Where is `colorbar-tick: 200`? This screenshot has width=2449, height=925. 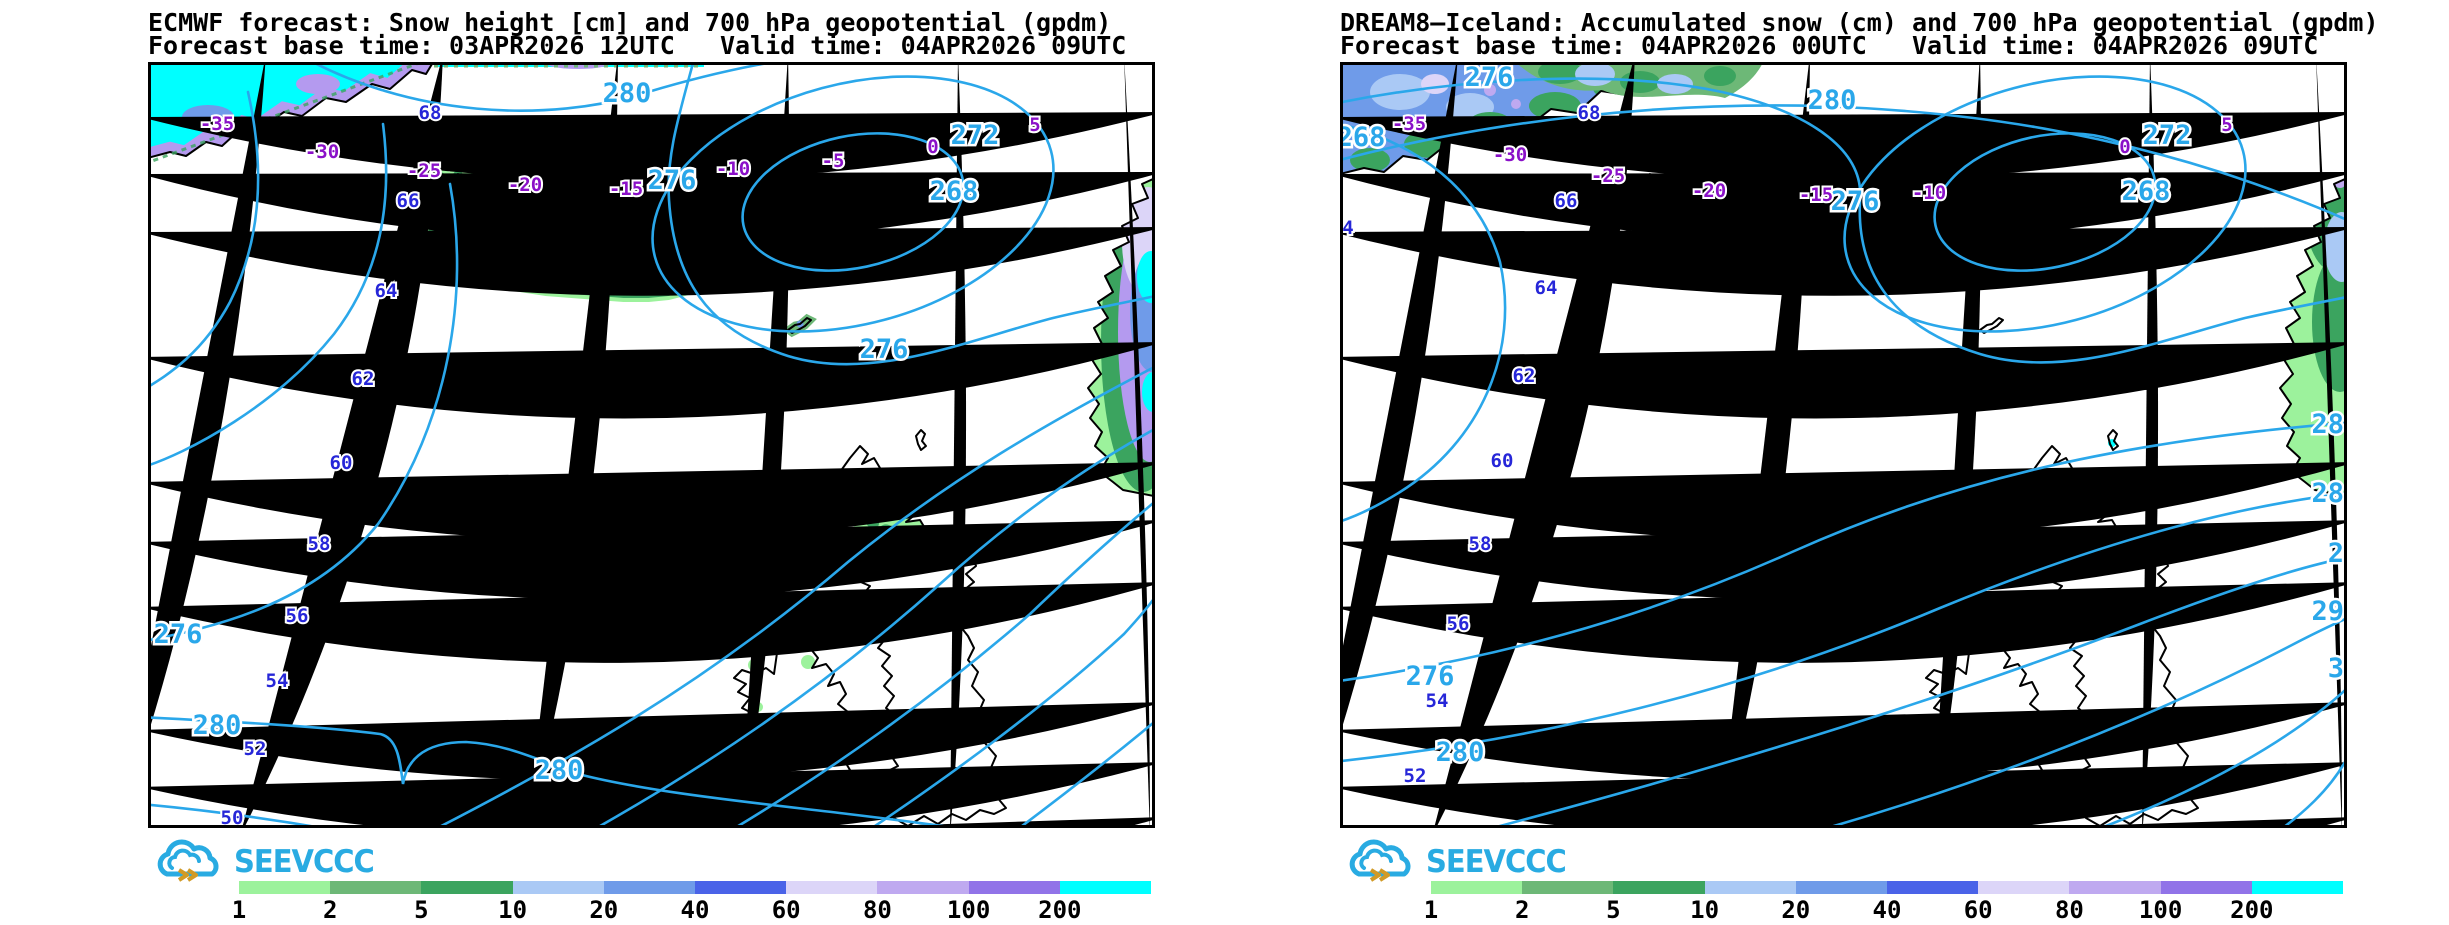 colorbar-tick: 200 is located at coordinates (1060, 910).